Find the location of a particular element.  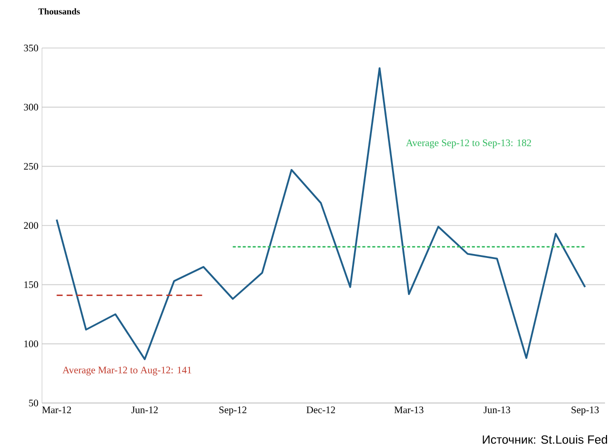

x-tick-label: Sep-12 is located at coordinates (232, 411).